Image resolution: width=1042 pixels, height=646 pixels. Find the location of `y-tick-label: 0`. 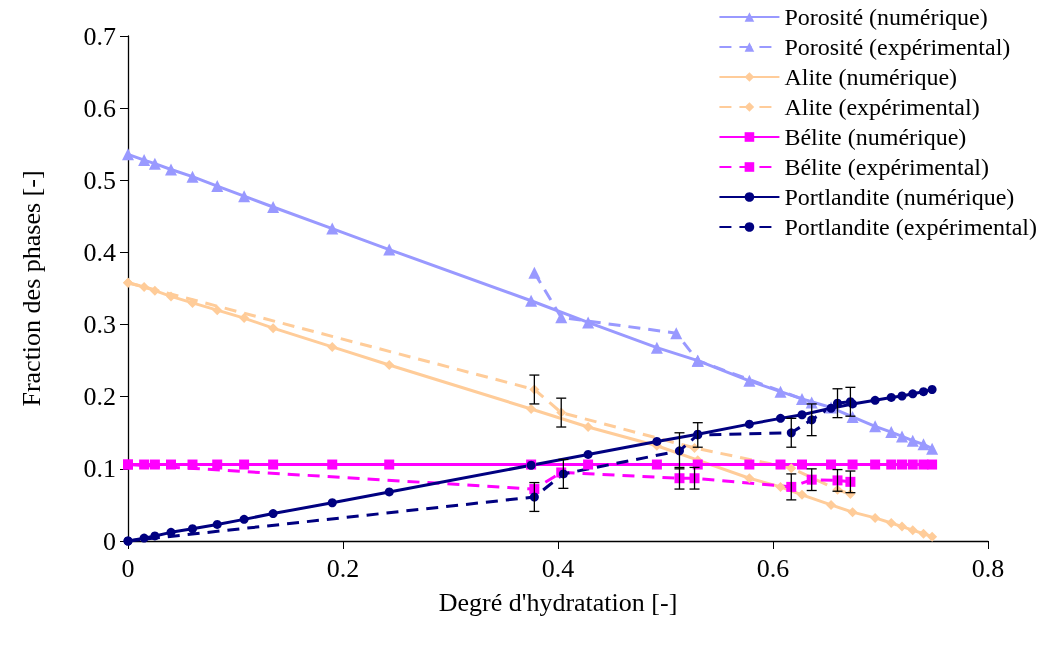

y-tick-label: 0 is located at coordinates (109, 541).